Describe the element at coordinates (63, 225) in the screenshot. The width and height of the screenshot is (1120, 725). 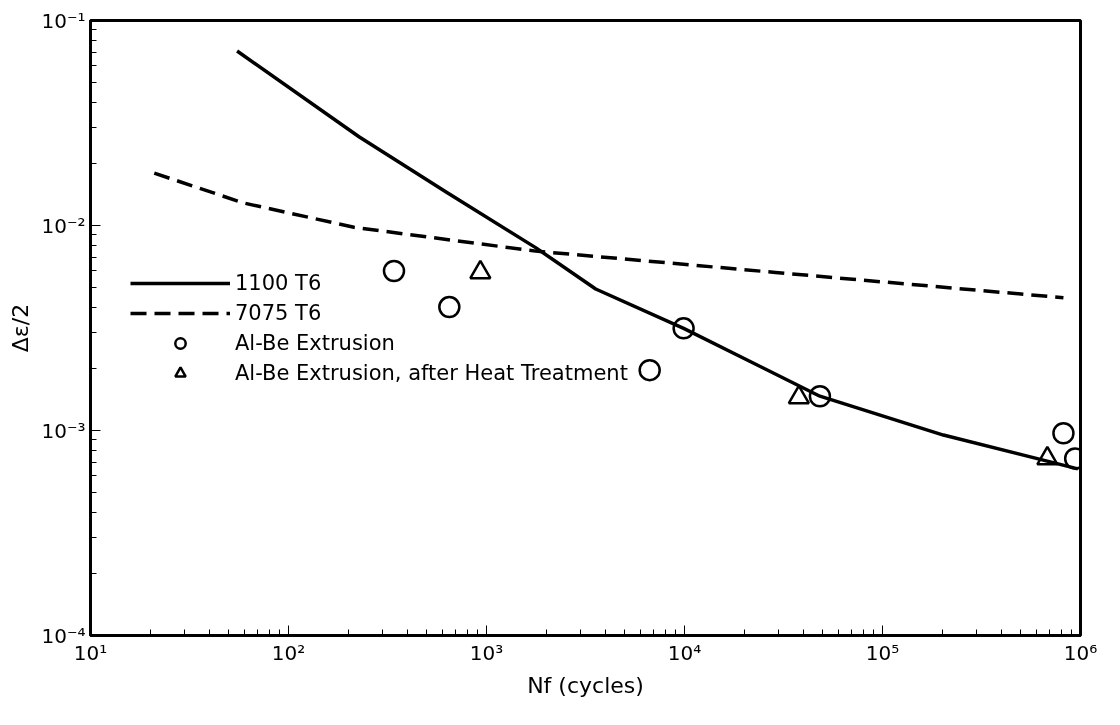
I see `y-tick-label: 10⁻²` at that location.